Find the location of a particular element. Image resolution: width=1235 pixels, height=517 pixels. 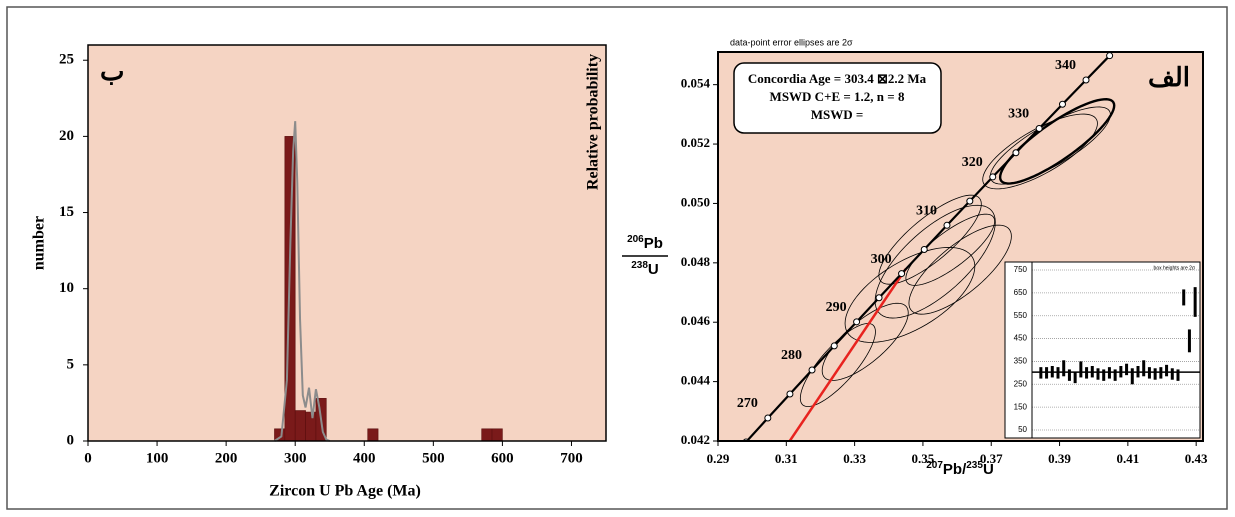

x-tick-label: 300 is located at coordinates (295, 458).